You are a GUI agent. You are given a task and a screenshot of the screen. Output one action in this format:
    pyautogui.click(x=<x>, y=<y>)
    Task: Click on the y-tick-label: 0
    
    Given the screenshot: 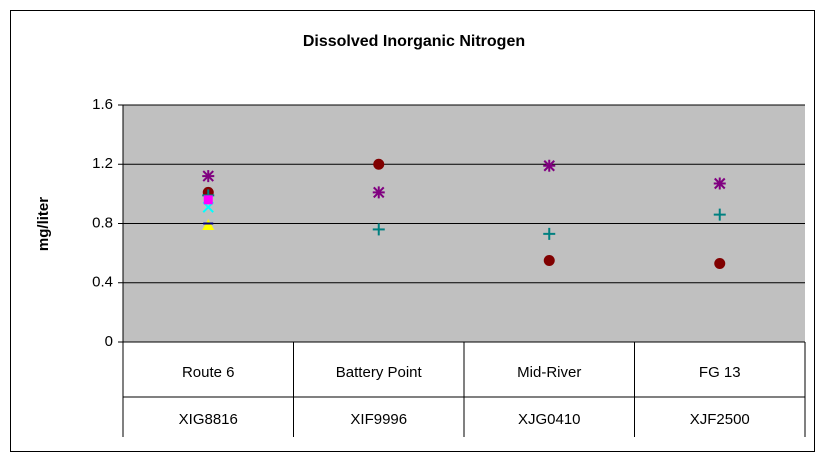 What is the action you would take?
    pyautogui.click(x=109, y=341)
    